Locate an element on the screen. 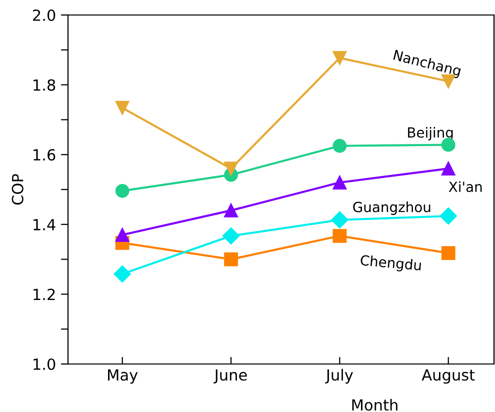 The image size is (495, 412). x-axis-title: Month is located at coordinates (375, 404).